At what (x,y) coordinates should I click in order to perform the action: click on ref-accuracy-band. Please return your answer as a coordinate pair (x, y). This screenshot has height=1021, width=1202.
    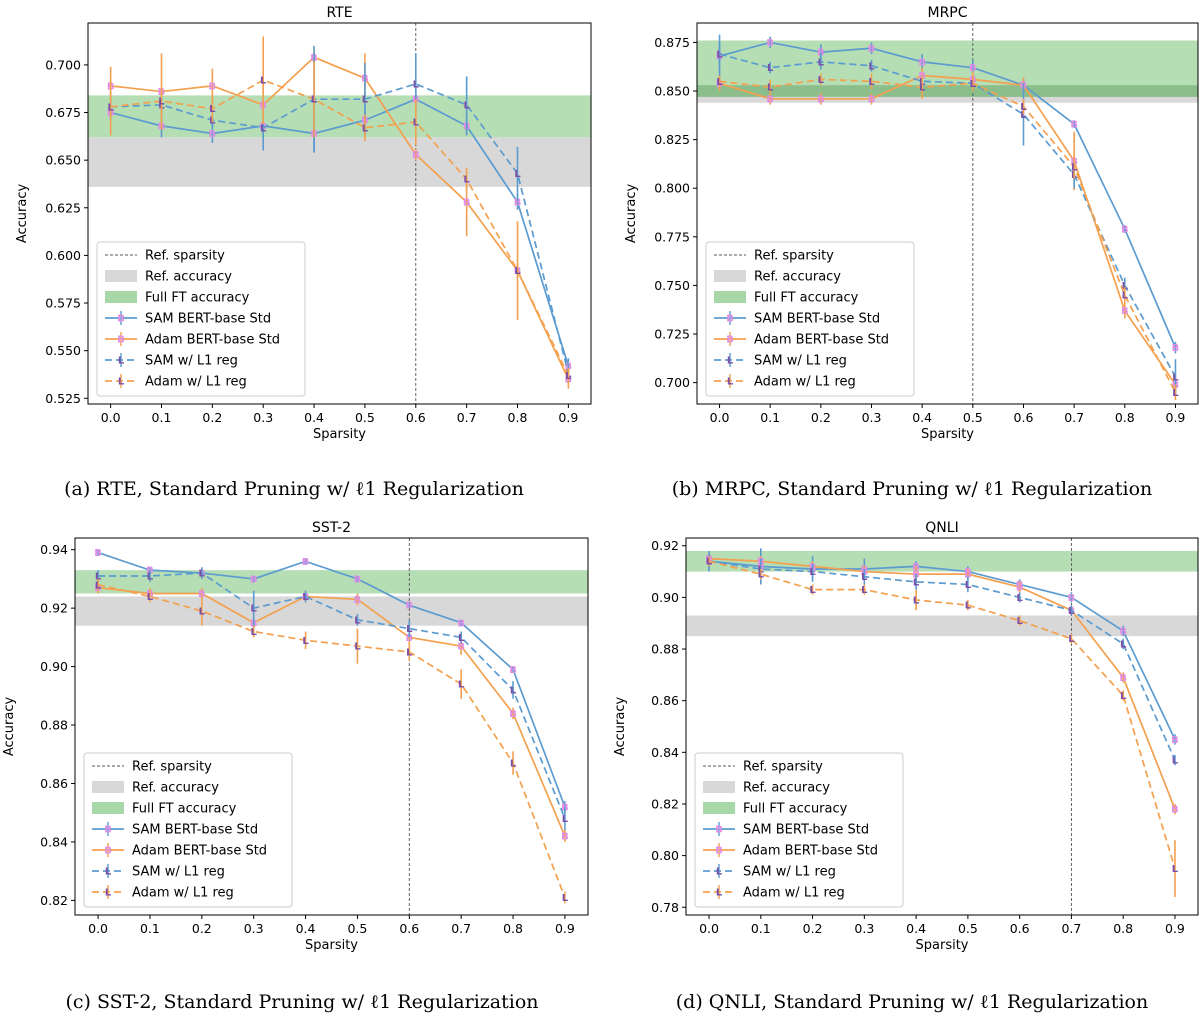
    Looking at the image, I should click on (331, 611).